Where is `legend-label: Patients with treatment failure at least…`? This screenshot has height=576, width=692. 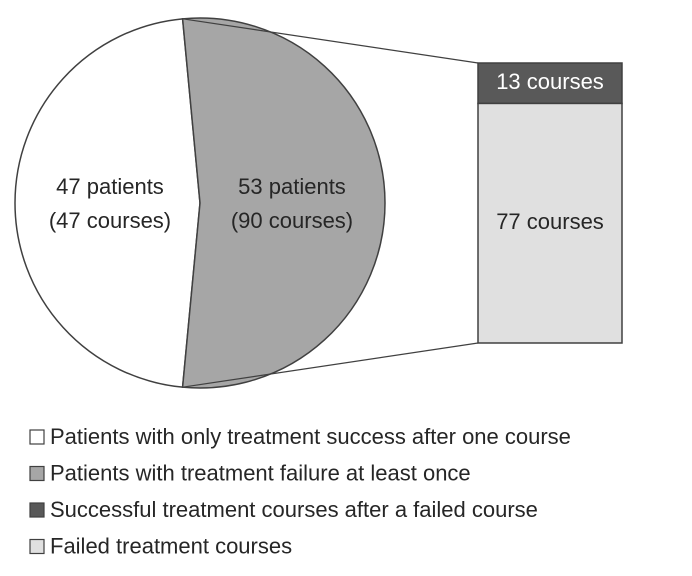
legend-label: Patients with treatment failure at least… is located at coordinates (260, 472).